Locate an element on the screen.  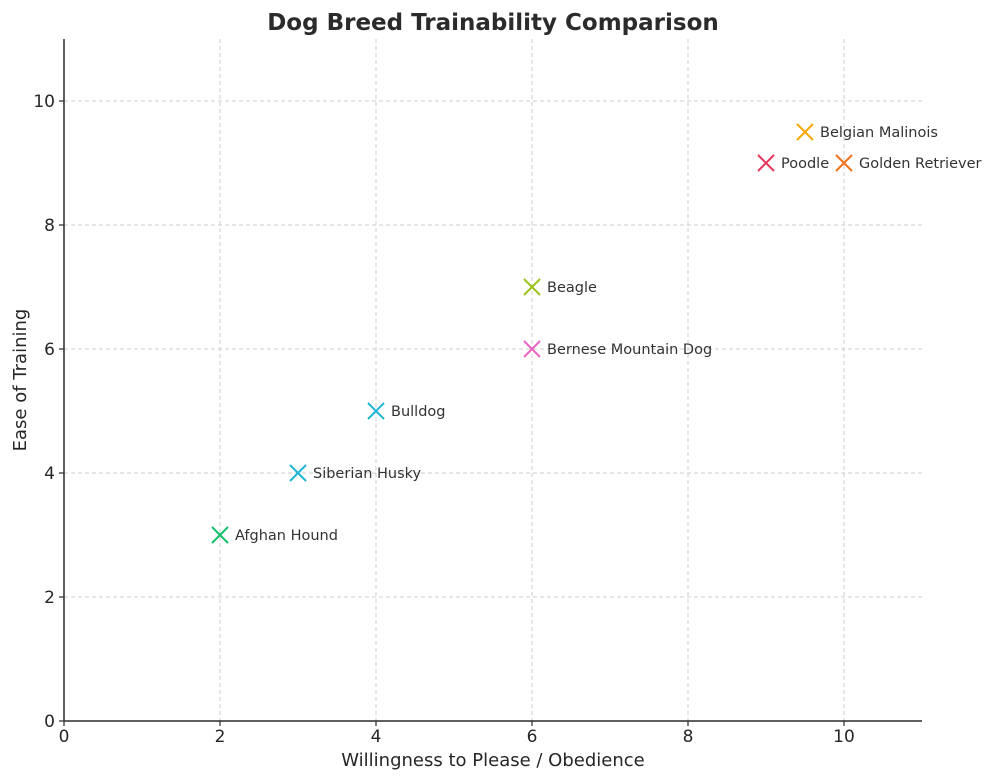
y-tick-label: 8 is located at coordinates (49, 226).